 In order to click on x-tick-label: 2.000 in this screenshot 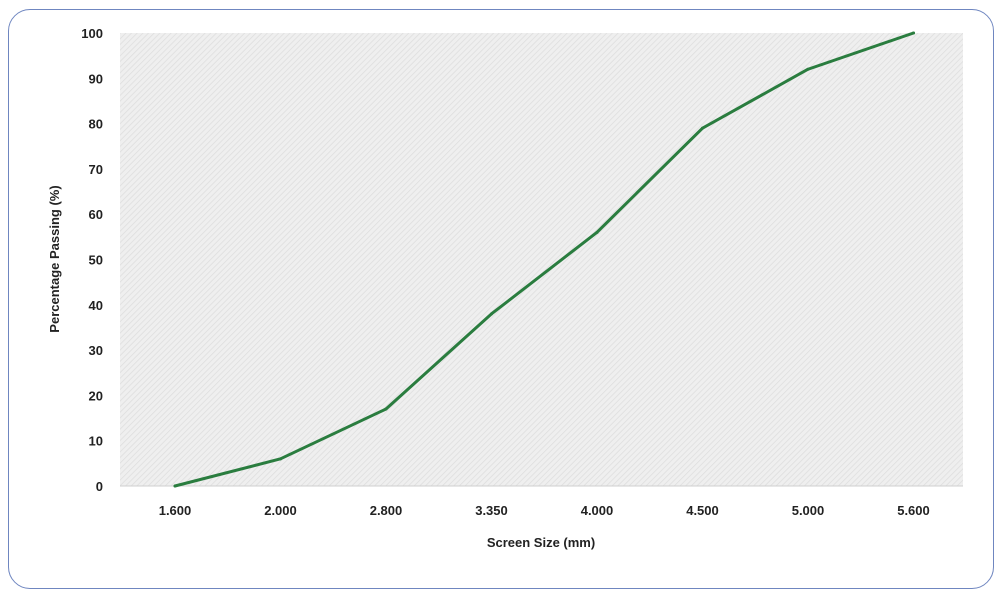, I will do `click(280, 510)`.